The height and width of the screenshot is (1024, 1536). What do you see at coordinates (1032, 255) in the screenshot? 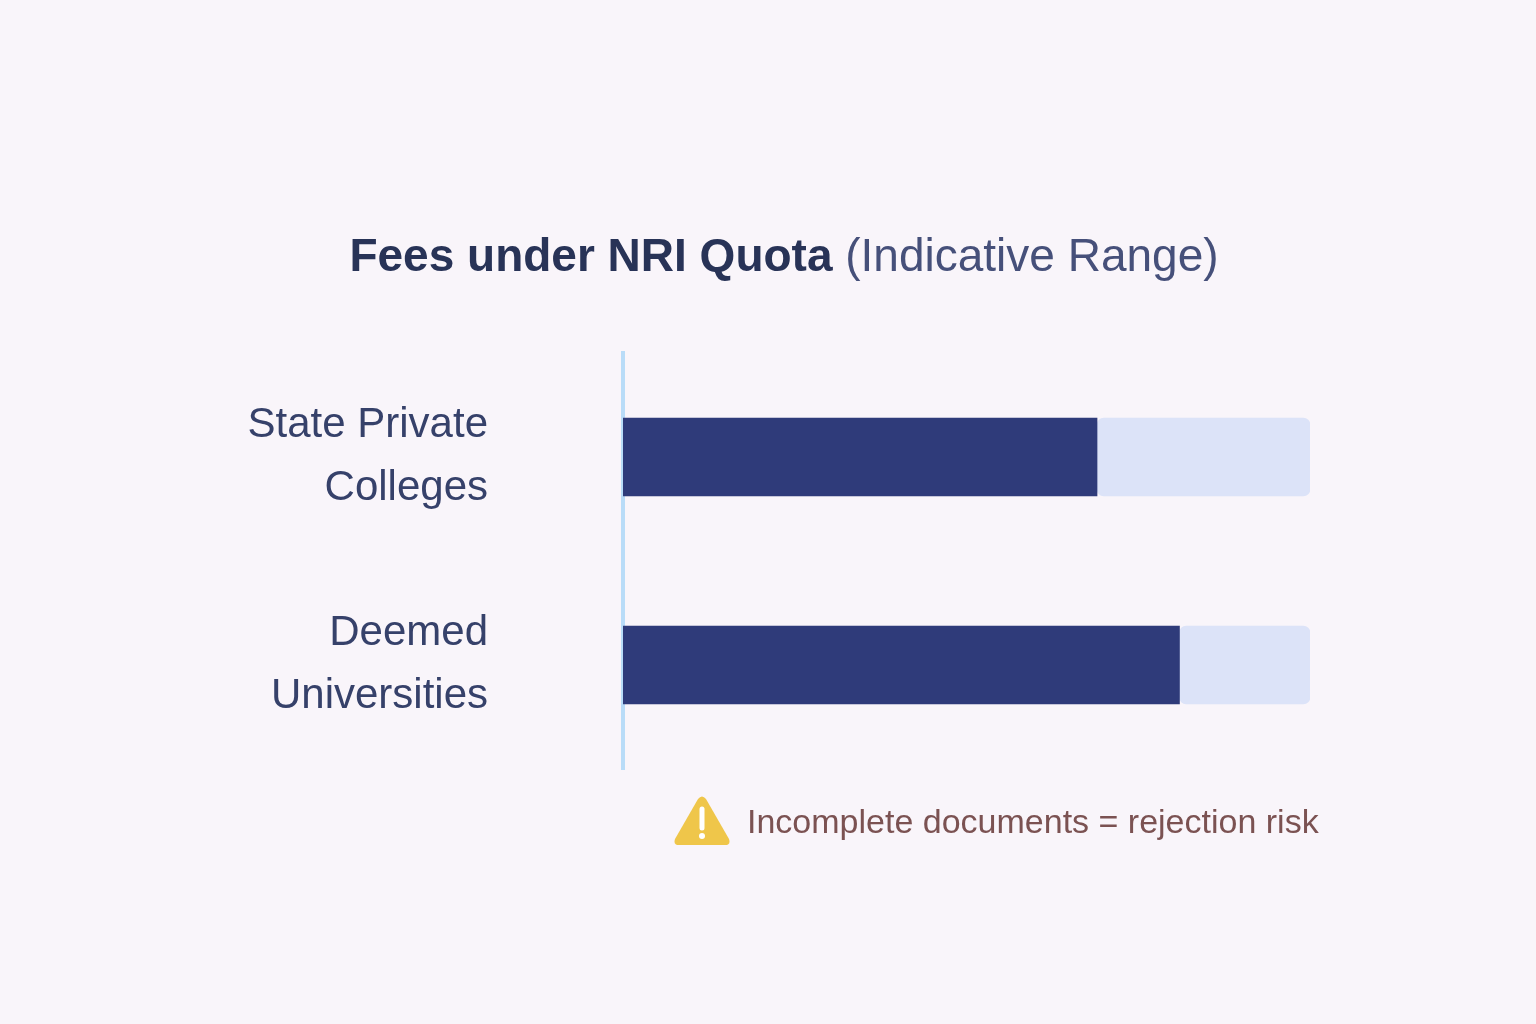
I see `chart-subtitle: (Indicative Range)` at bounding box center [1032, 255].